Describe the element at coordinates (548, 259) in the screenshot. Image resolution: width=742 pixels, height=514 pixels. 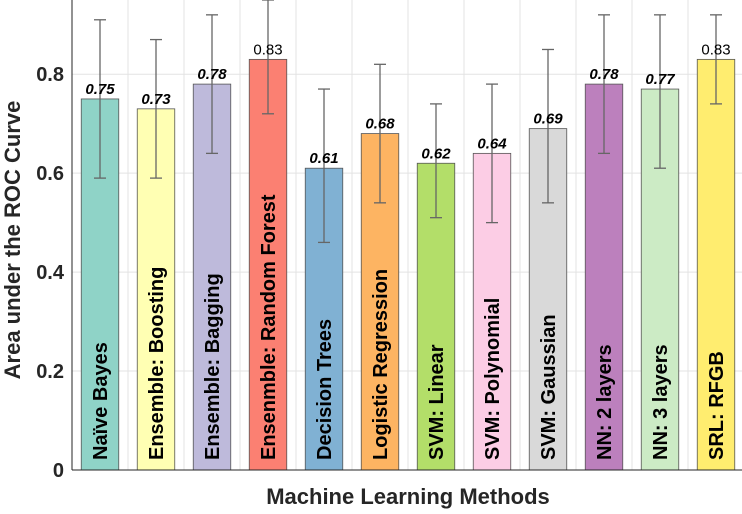
I see `bar-group: 0.69 SVM: Gaussian` at that location.